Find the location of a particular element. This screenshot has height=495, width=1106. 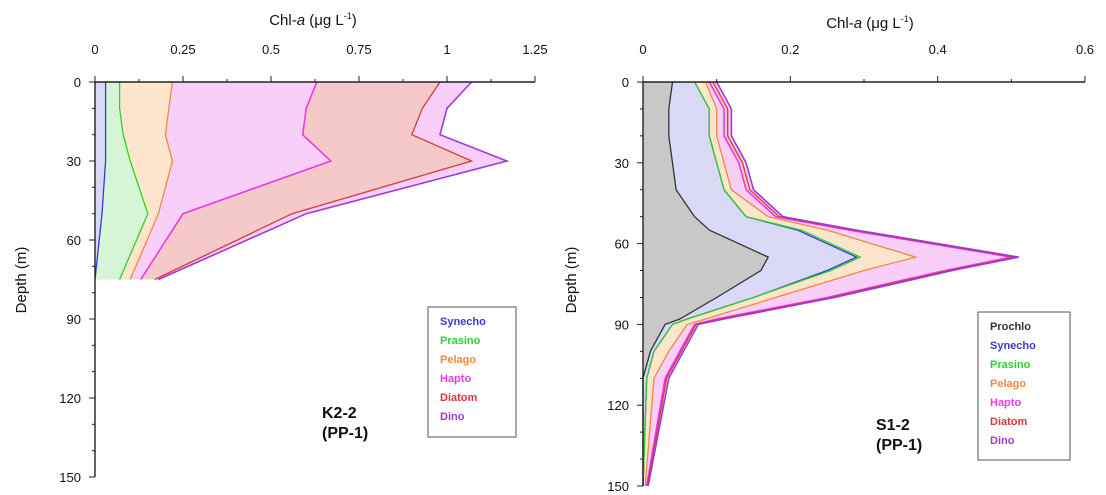

area-synecho is located at coordinates (100, 181).